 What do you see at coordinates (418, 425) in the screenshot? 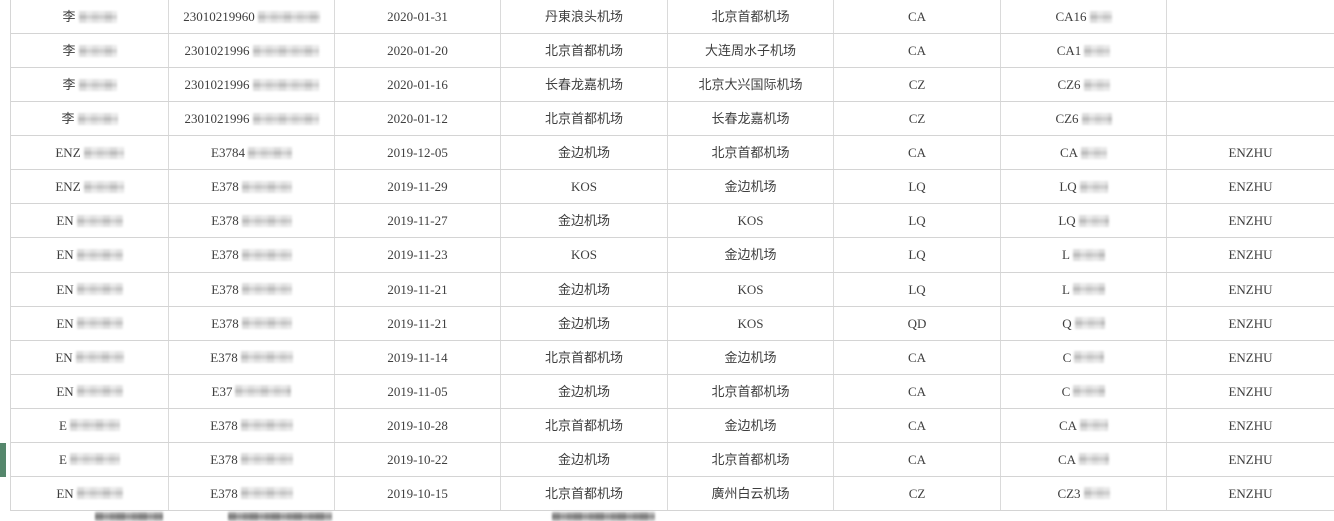
I see `cell-date: 2019-10-28` at bounding box center [418, 425].